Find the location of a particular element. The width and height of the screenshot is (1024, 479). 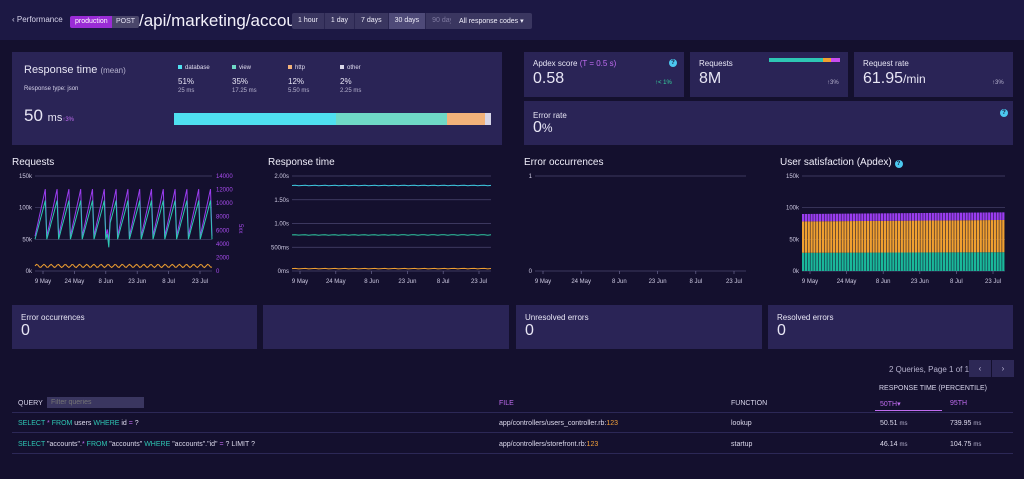

legend-percent: 35% is located at coordinates (240, 81).